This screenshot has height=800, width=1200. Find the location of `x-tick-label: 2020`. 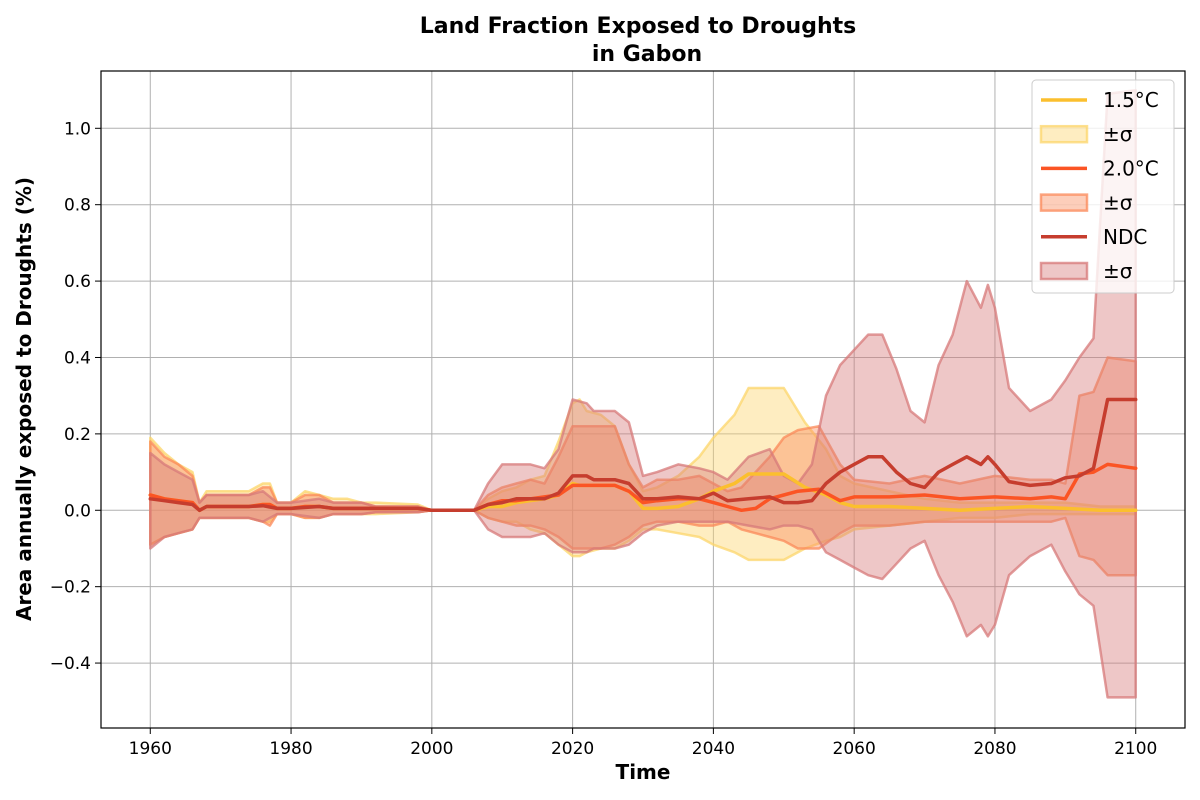

x-tick-label: 2020 is located at coordinates (572, 749).